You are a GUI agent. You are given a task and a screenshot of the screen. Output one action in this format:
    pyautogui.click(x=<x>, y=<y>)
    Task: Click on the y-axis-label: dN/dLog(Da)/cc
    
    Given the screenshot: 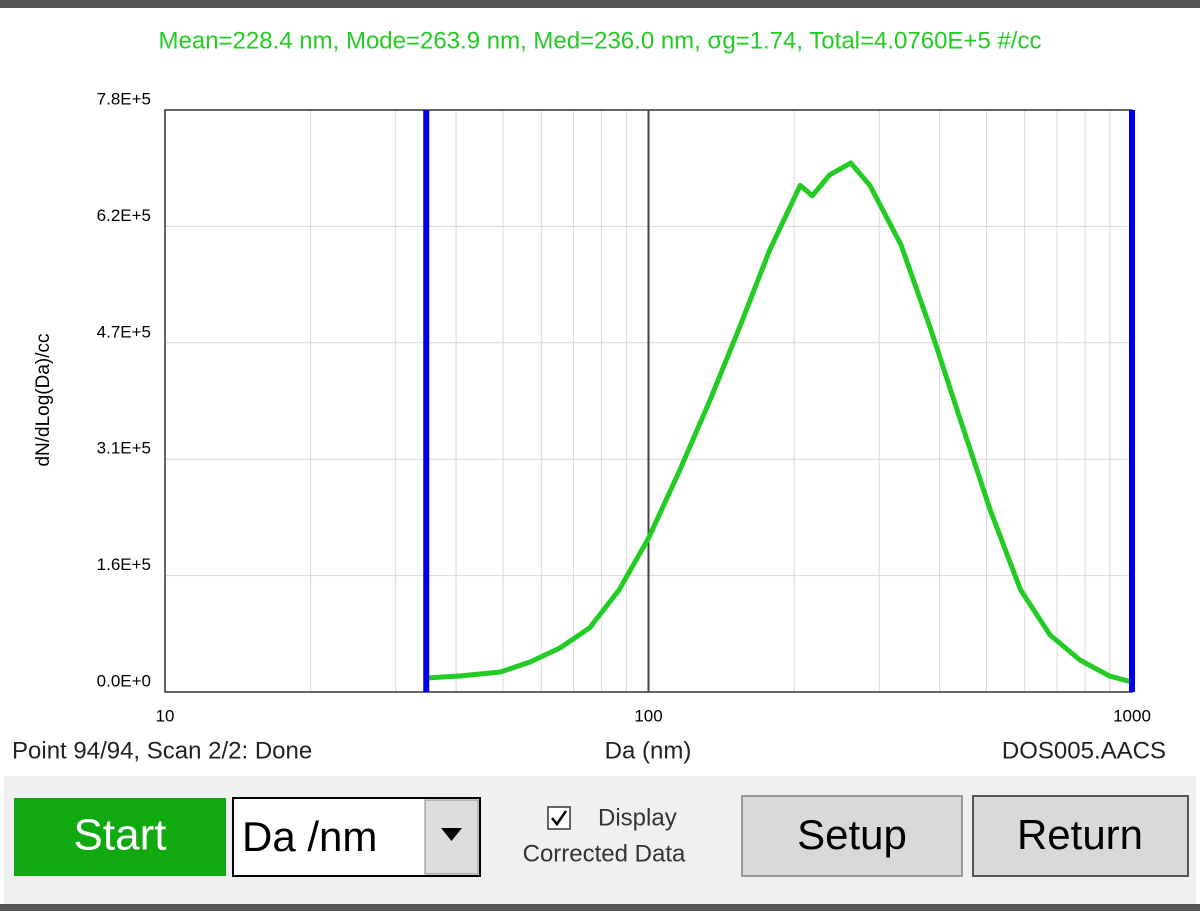 What is the action you would take?
    pyautogui.click(x=43, y=399)
    